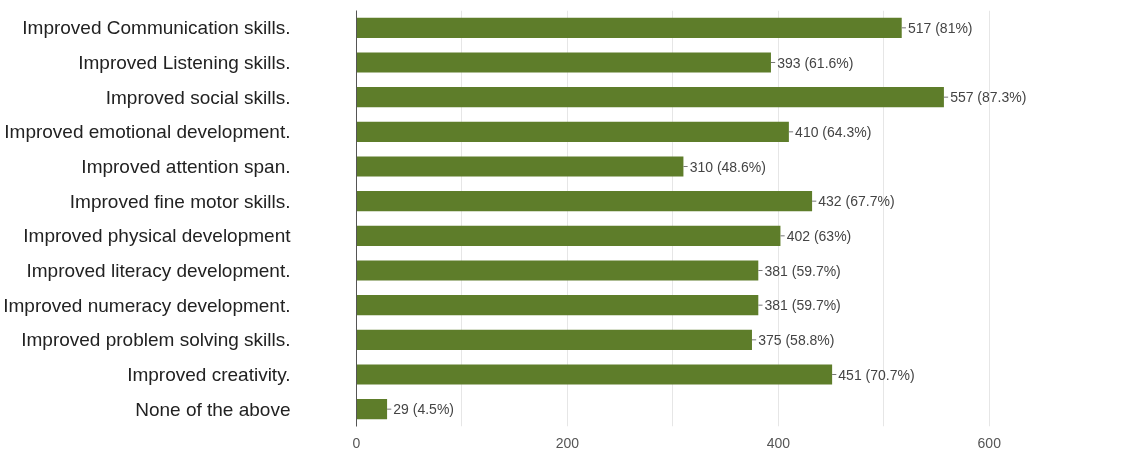 This screenshot has height=457, width=1123. Describe the element at coordinates (147, 132) in the screenshot. I see `y-tick-label: Improved emotional development.` at that location.